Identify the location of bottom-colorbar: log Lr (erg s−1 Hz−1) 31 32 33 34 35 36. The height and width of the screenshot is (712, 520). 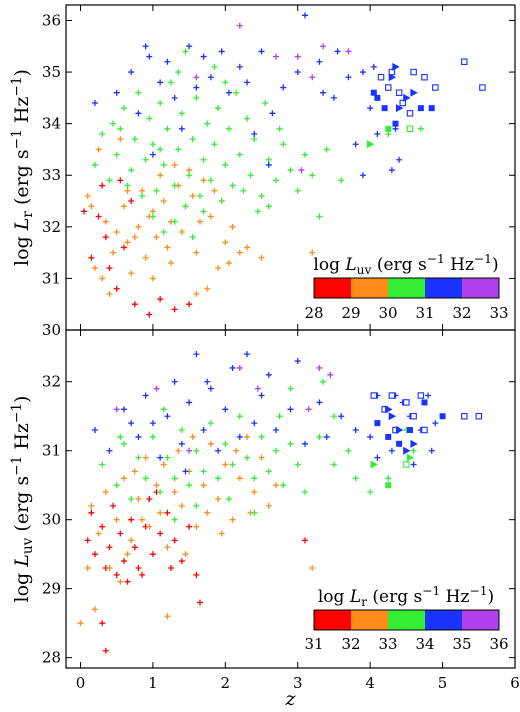
(406, 618).